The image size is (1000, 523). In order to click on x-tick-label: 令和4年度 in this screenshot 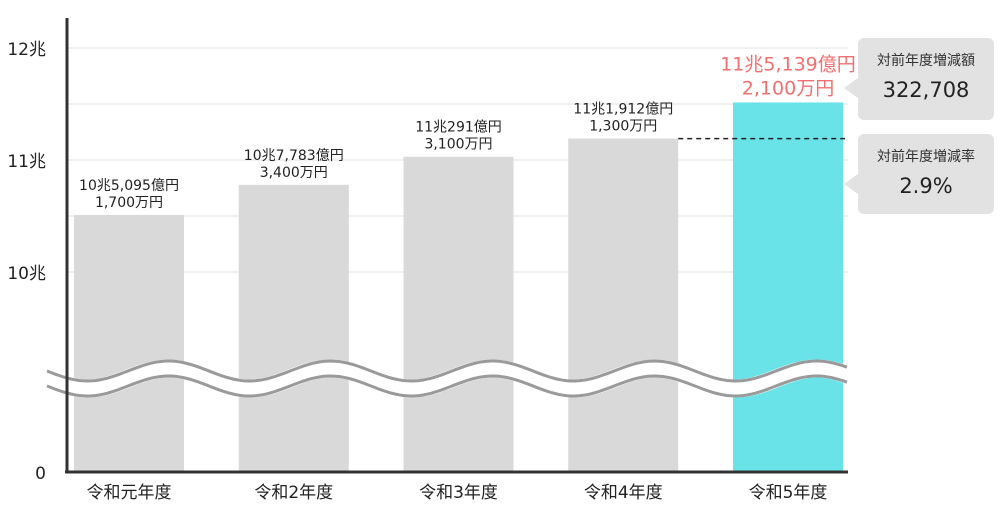, I will do `click(623, 493)`.